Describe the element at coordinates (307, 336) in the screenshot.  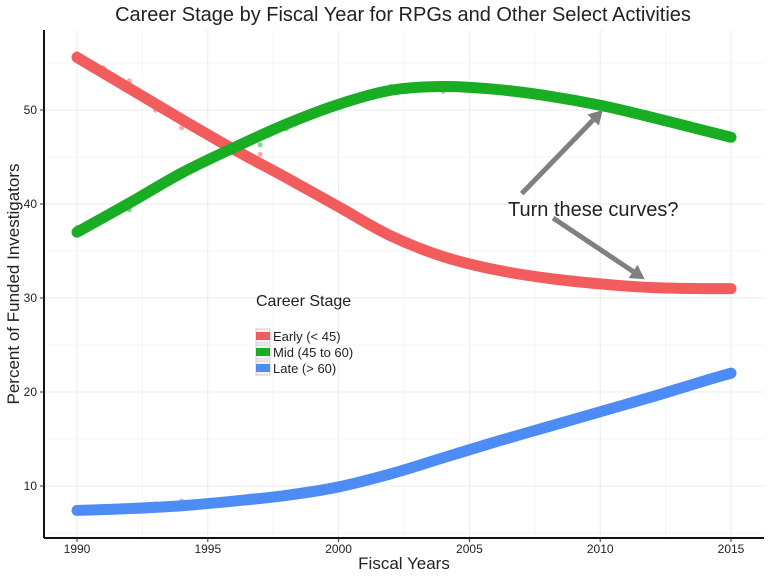
I see `legend-label: Early (< 45)` at that location.